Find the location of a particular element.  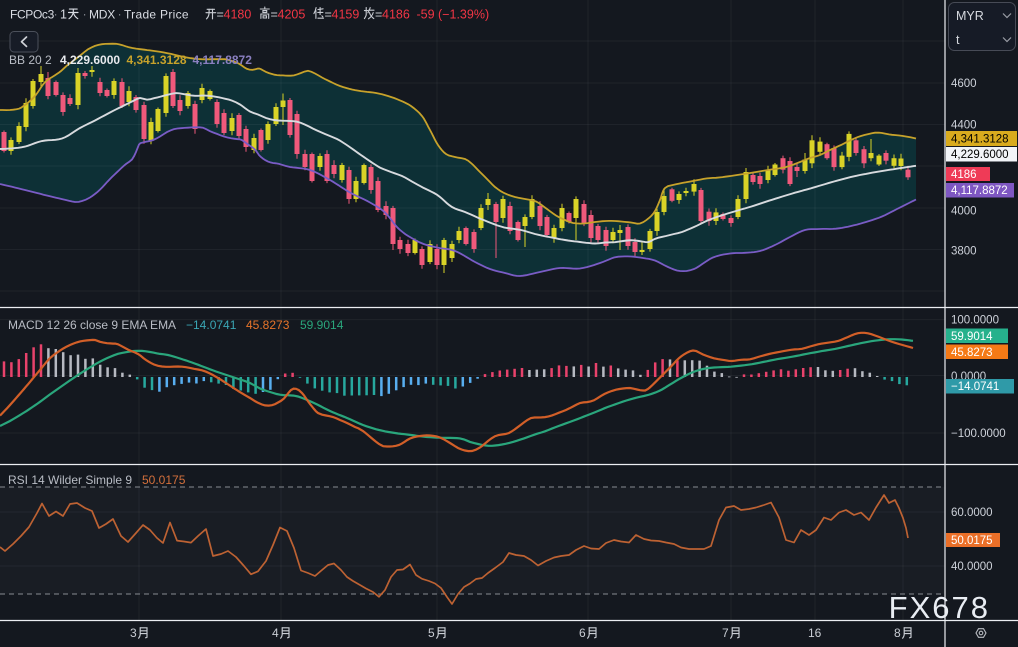

svg-text: 40.0000 is located at coordinates (972, 567).